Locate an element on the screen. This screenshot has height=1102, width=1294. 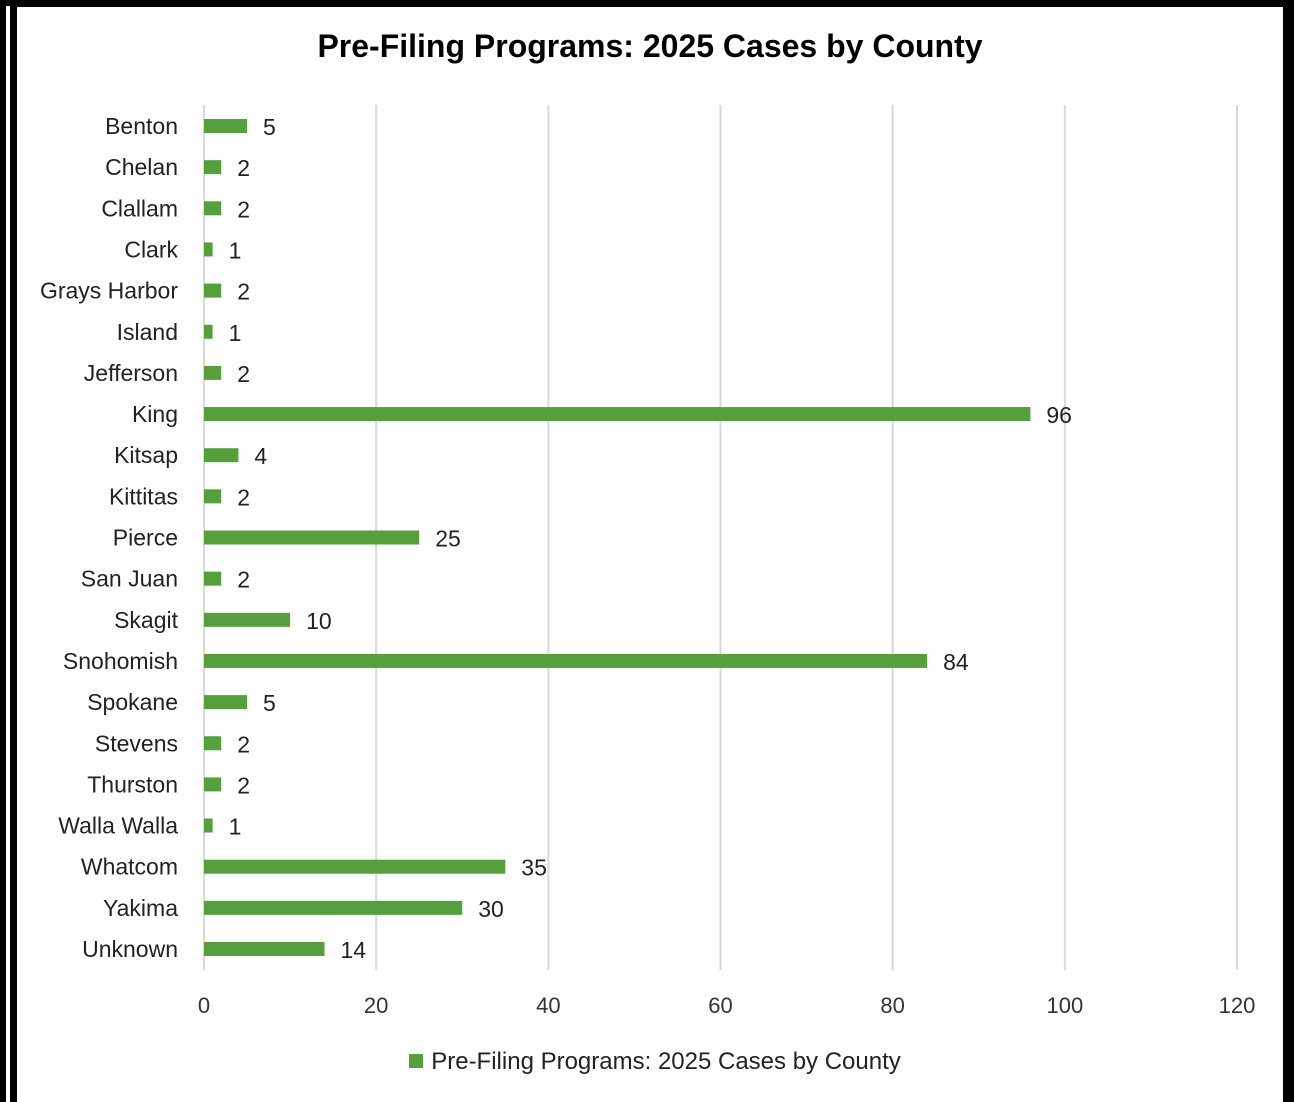
data-label: 10 is located at coordinates (319, 621).